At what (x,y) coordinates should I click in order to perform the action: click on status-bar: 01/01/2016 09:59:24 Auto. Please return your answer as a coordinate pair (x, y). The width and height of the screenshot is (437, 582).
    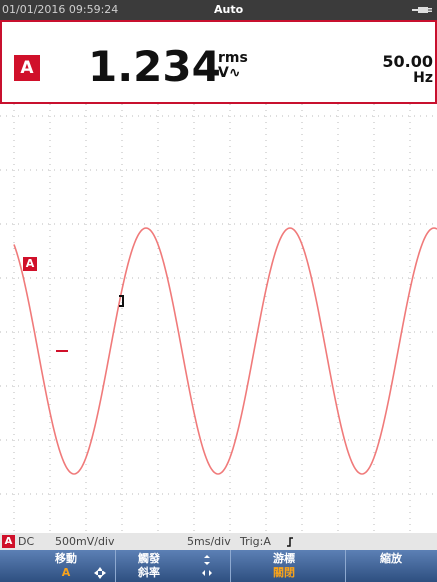
    Looking at the image, I should click on (218, 10).